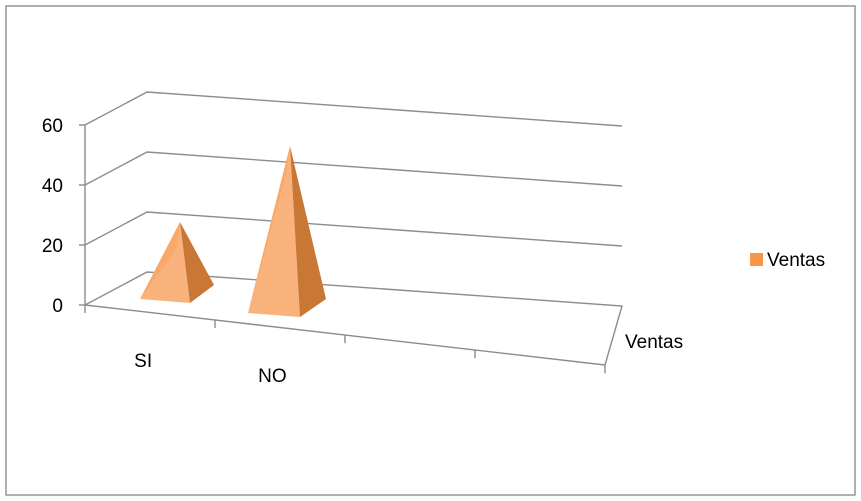 This screenshot has height=501, width=861. What do you see at coordinates (796, 260) in the screenshot?
I see `legend-label: Ventas` at bounding box center [796, 260].